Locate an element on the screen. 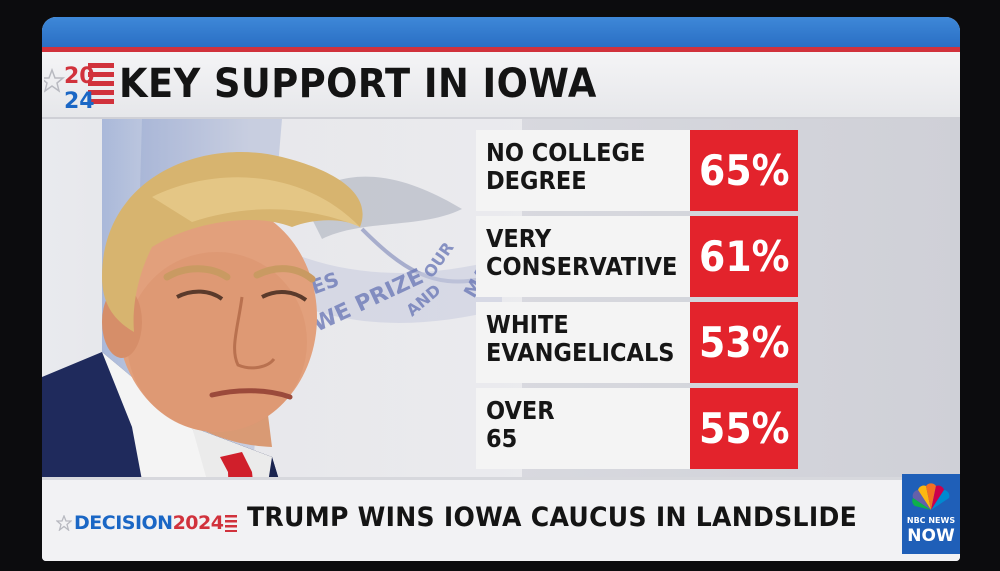 The width and height of the screenshot is (1000, 571). stat-label: OVER 65 is located at coordinates (583, 428).